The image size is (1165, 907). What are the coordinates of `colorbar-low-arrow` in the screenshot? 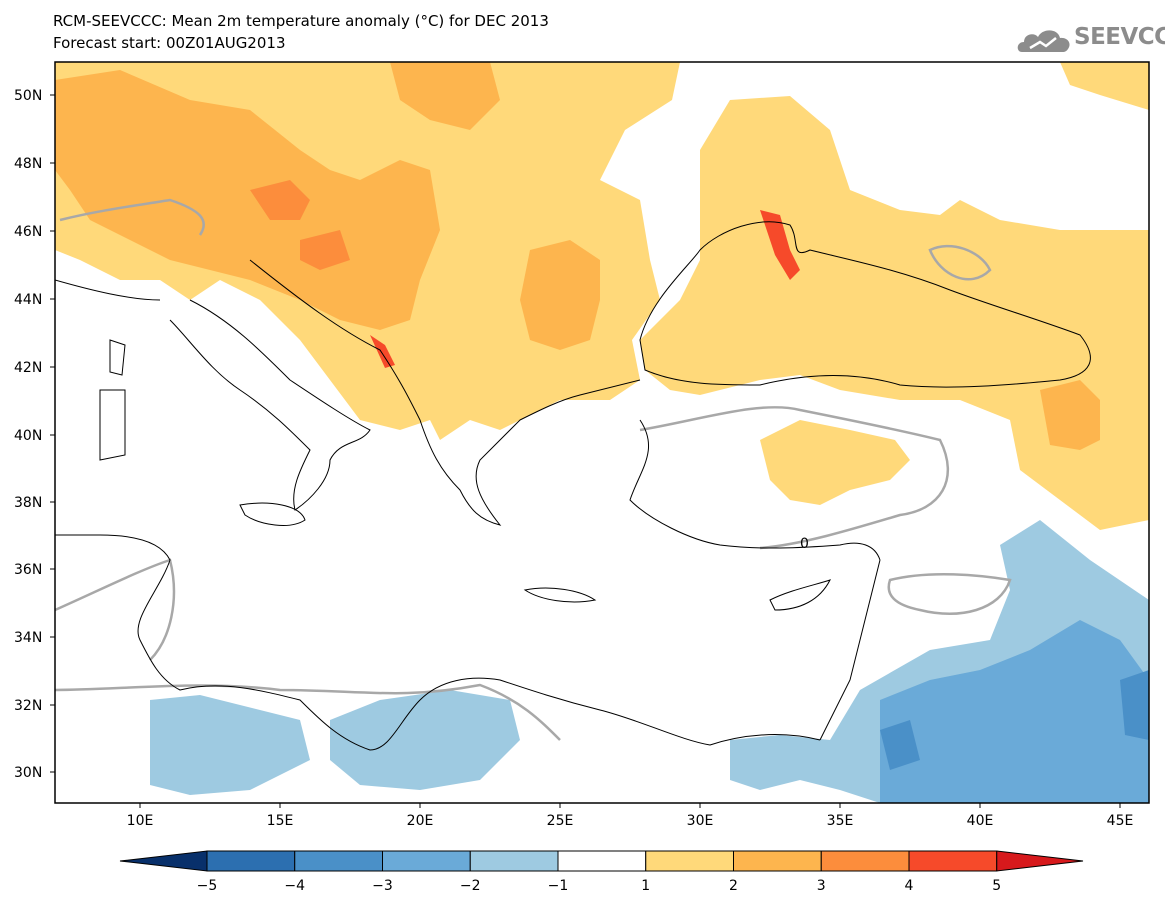 It's located at (163, 861).